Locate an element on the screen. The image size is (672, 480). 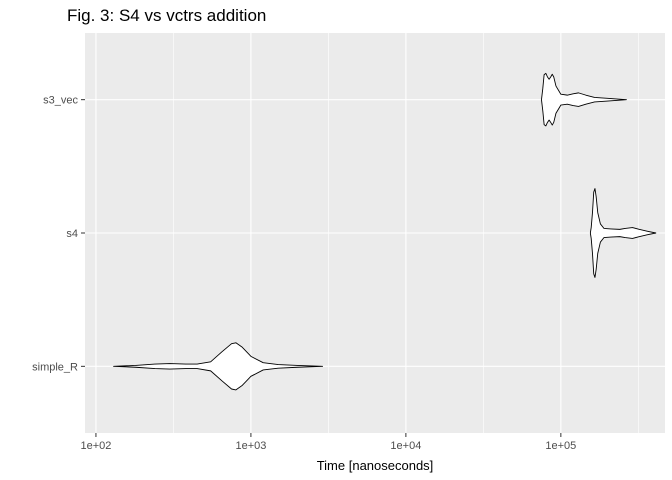
x-axis: 1e+02 1e+03 1e+04 1e+05 is located at coordinates (328, 442).